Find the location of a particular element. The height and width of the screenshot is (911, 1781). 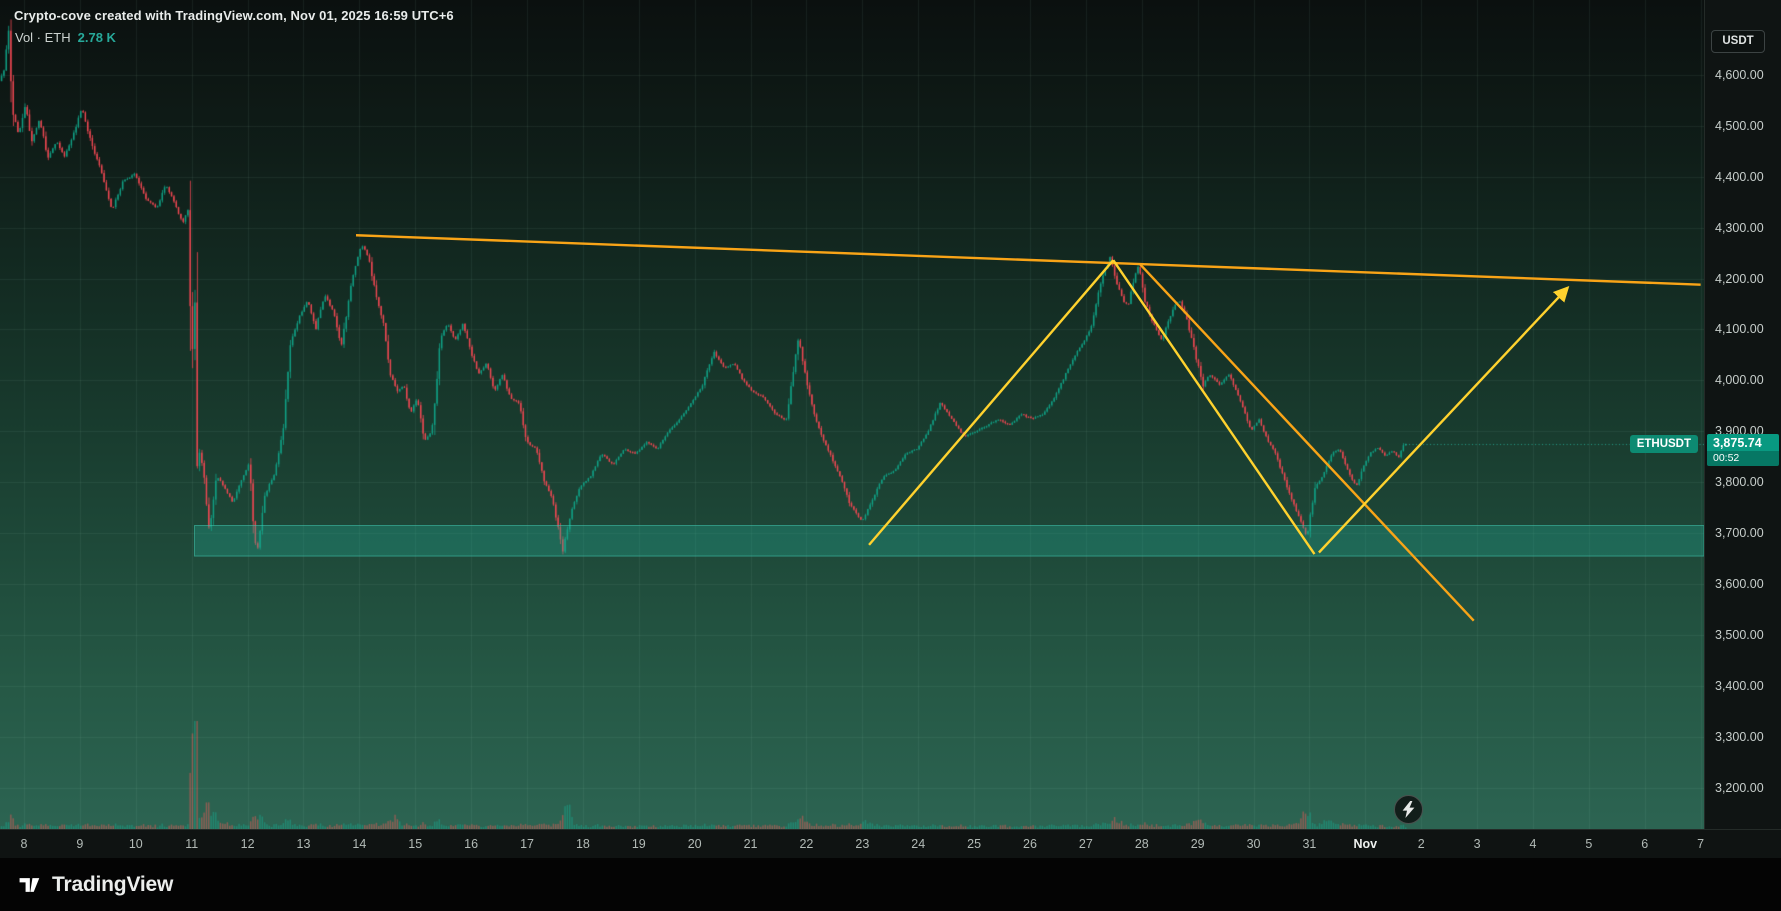

time-tick-label: 14 is located at coordinates (359, 844).